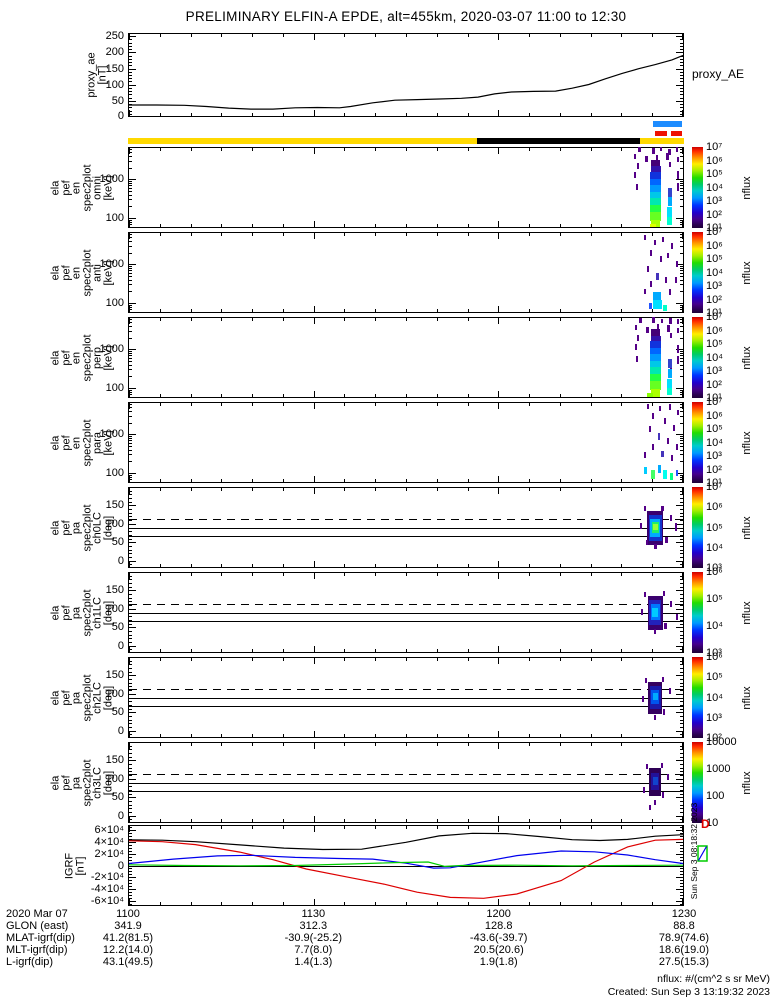  What do you see at coordinates (684, 962) in the screenshot?
I see `table-value: 27.5(15.3)` at bounding box center [684, 962].